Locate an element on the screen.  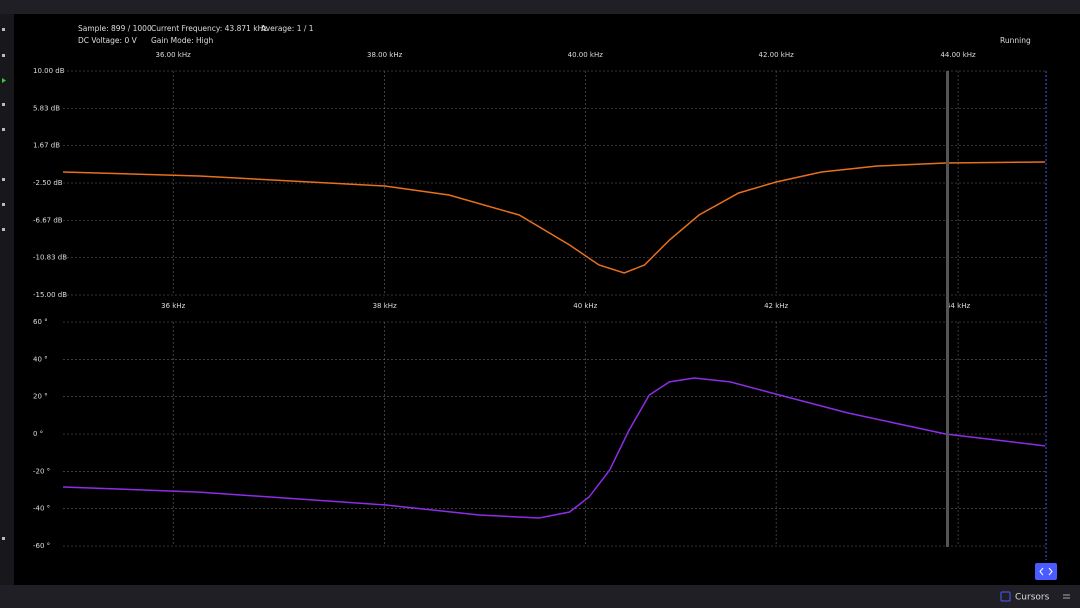
y-tick-label: -15.00 dB is located at coordinates (50, 295).